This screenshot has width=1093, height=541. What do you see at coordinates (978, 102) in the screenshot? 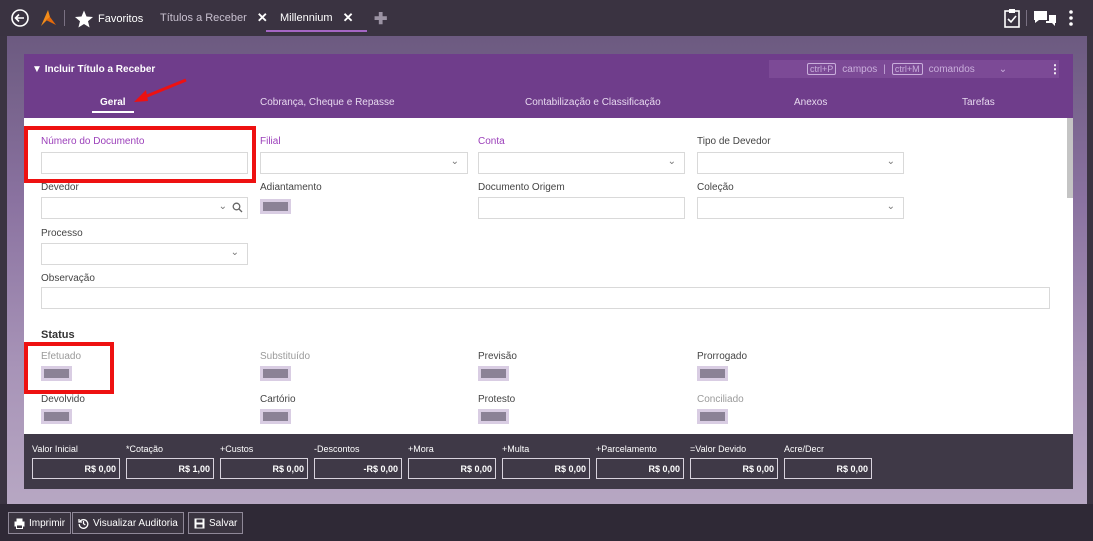
I see `tab-tarefas: Tarefas` at bounding box center [978, 102].